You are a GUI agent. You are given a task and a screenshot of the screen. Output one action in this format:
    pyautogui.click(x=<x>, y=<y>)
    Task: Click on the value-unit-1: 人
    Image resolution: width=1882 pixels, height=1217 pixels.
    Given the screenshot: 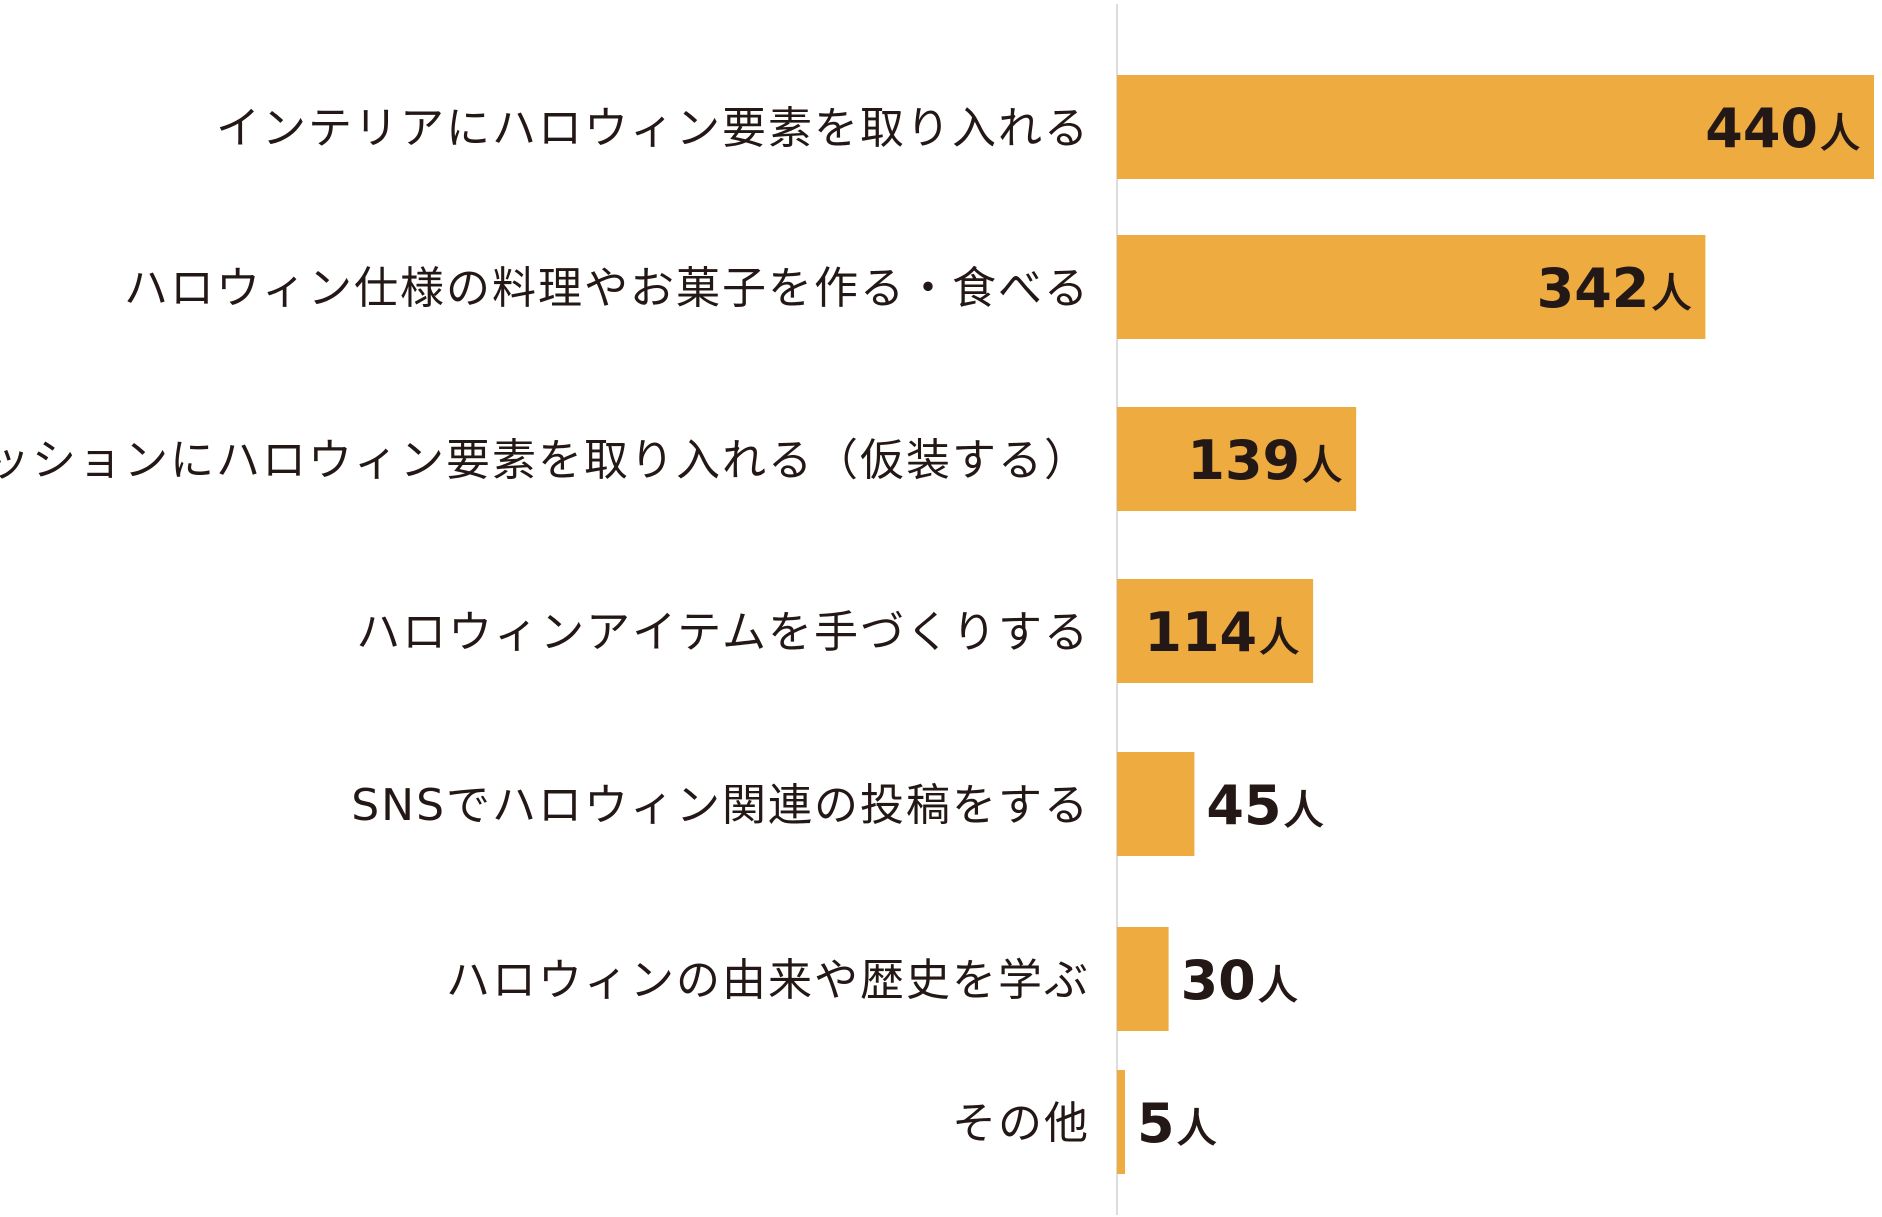 What is the action you would take?
    pyautogui.click(x=1840, y=134)
    